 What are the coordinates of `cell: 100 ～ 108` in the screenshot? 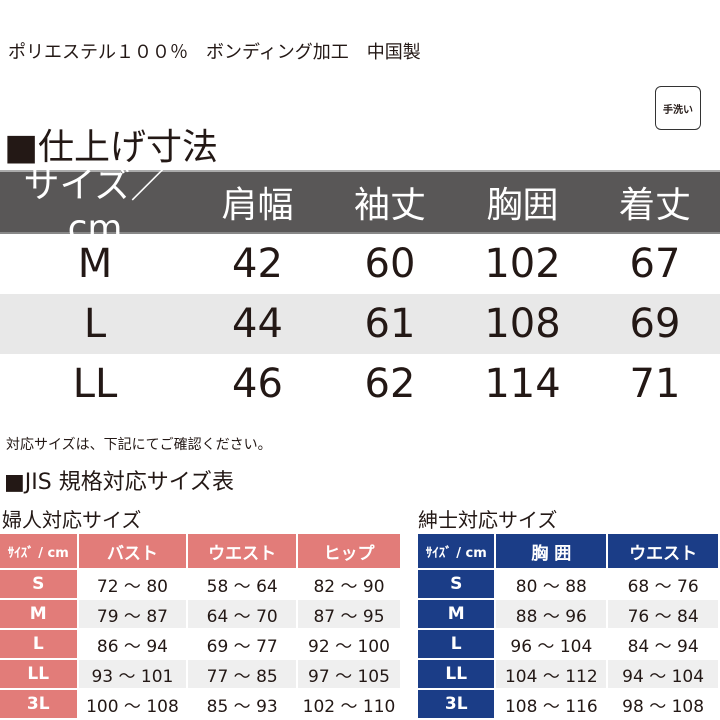 It's located at (132, 706).